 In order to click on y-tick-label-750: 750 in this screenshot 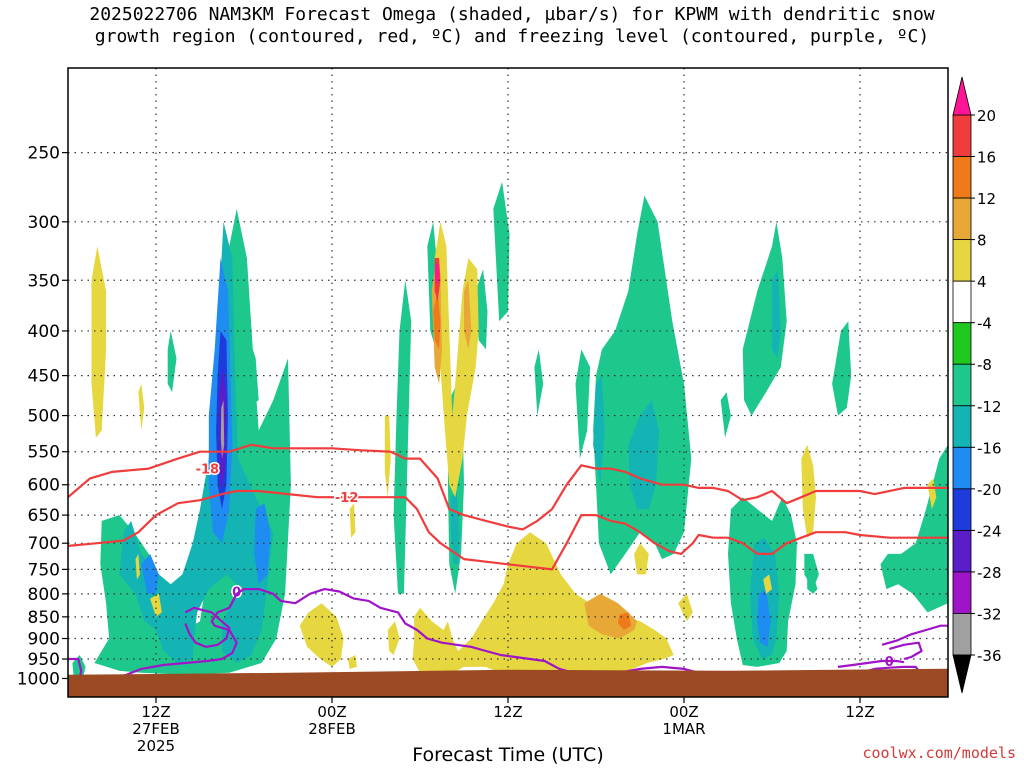, I will do `click(44, 570)`.